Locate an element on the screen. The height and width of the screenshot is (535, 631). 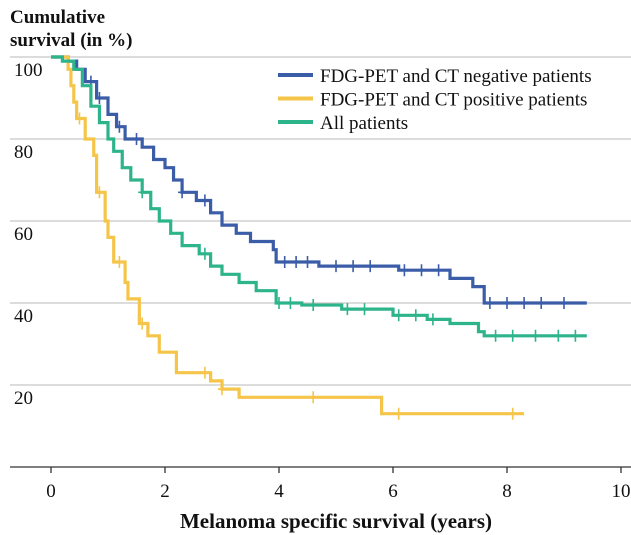
x-tick-label: 6 is located at coordinates (393, 491).